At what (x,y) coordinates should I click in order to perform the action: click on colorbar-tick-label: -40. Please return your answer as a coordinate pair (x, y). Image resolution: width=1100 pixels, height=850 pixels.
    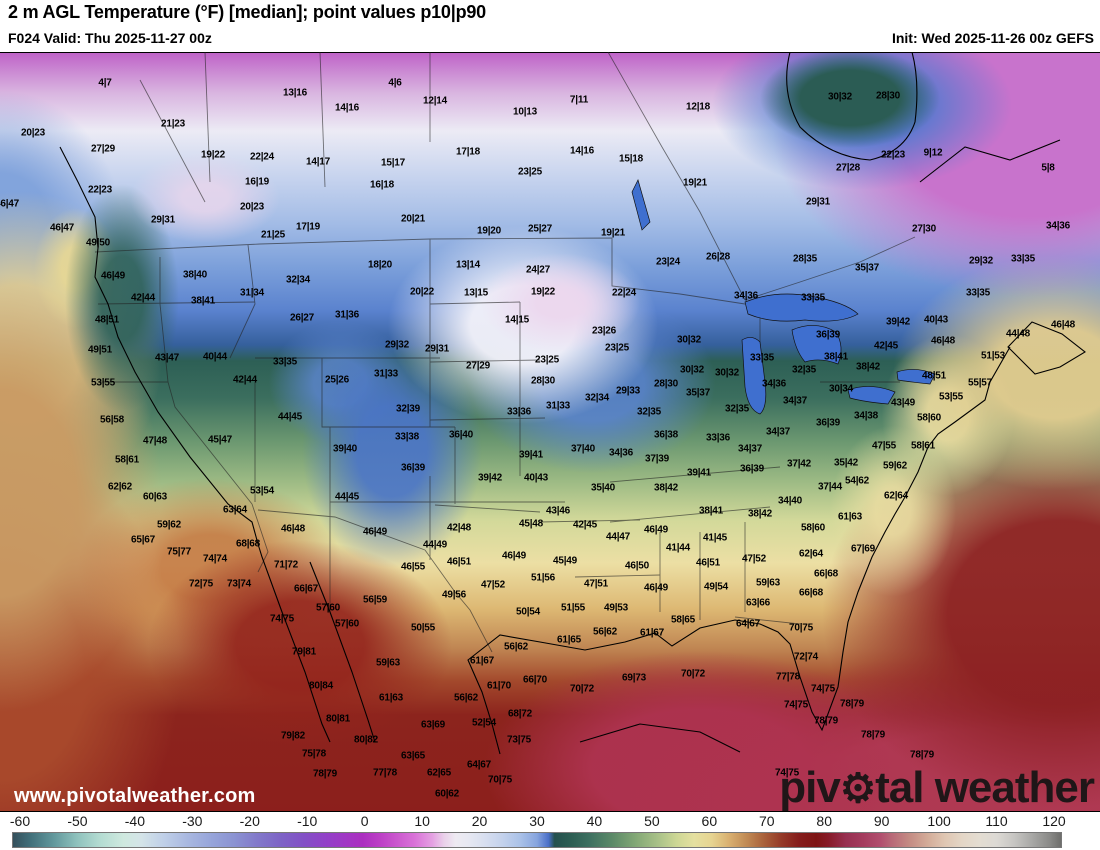
    Looking at the image, I should click on (134, 821).